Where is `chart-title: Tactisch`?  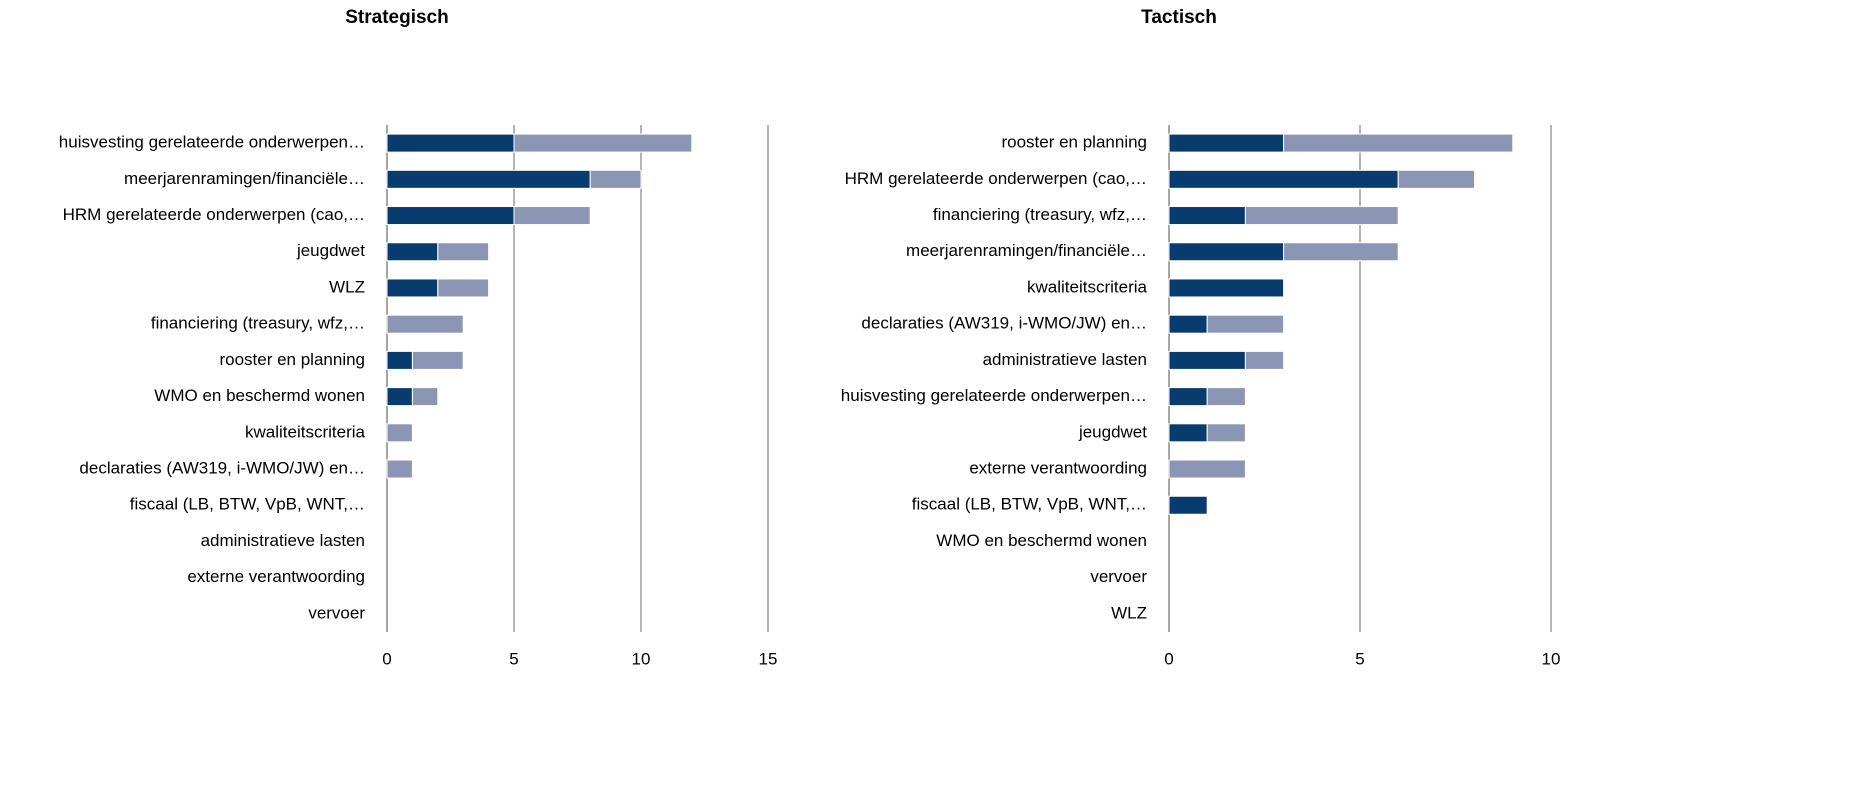
chart-title: Tactisch is located at coordinates (1179, 17).